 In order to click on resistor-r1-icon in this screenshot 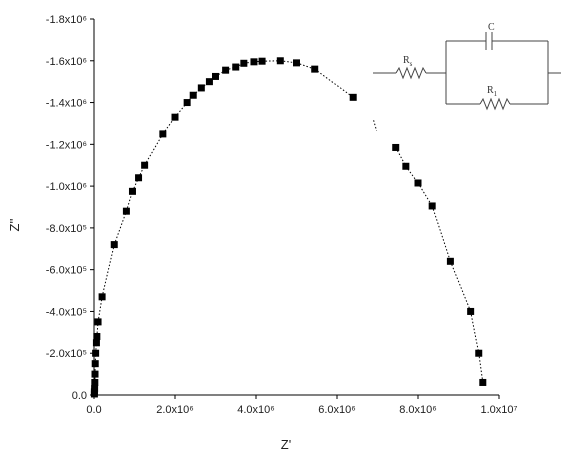, I will do `click(495, 104)`.